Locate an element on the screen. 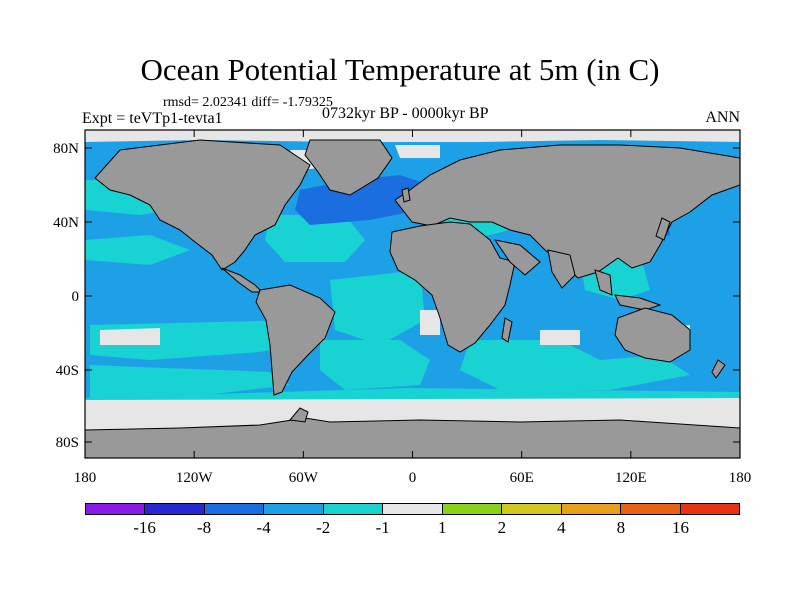 Image resolution: width=800 pixels, height=600 pixels. colorbar-label: -8 is located at coordinates (204, 527).